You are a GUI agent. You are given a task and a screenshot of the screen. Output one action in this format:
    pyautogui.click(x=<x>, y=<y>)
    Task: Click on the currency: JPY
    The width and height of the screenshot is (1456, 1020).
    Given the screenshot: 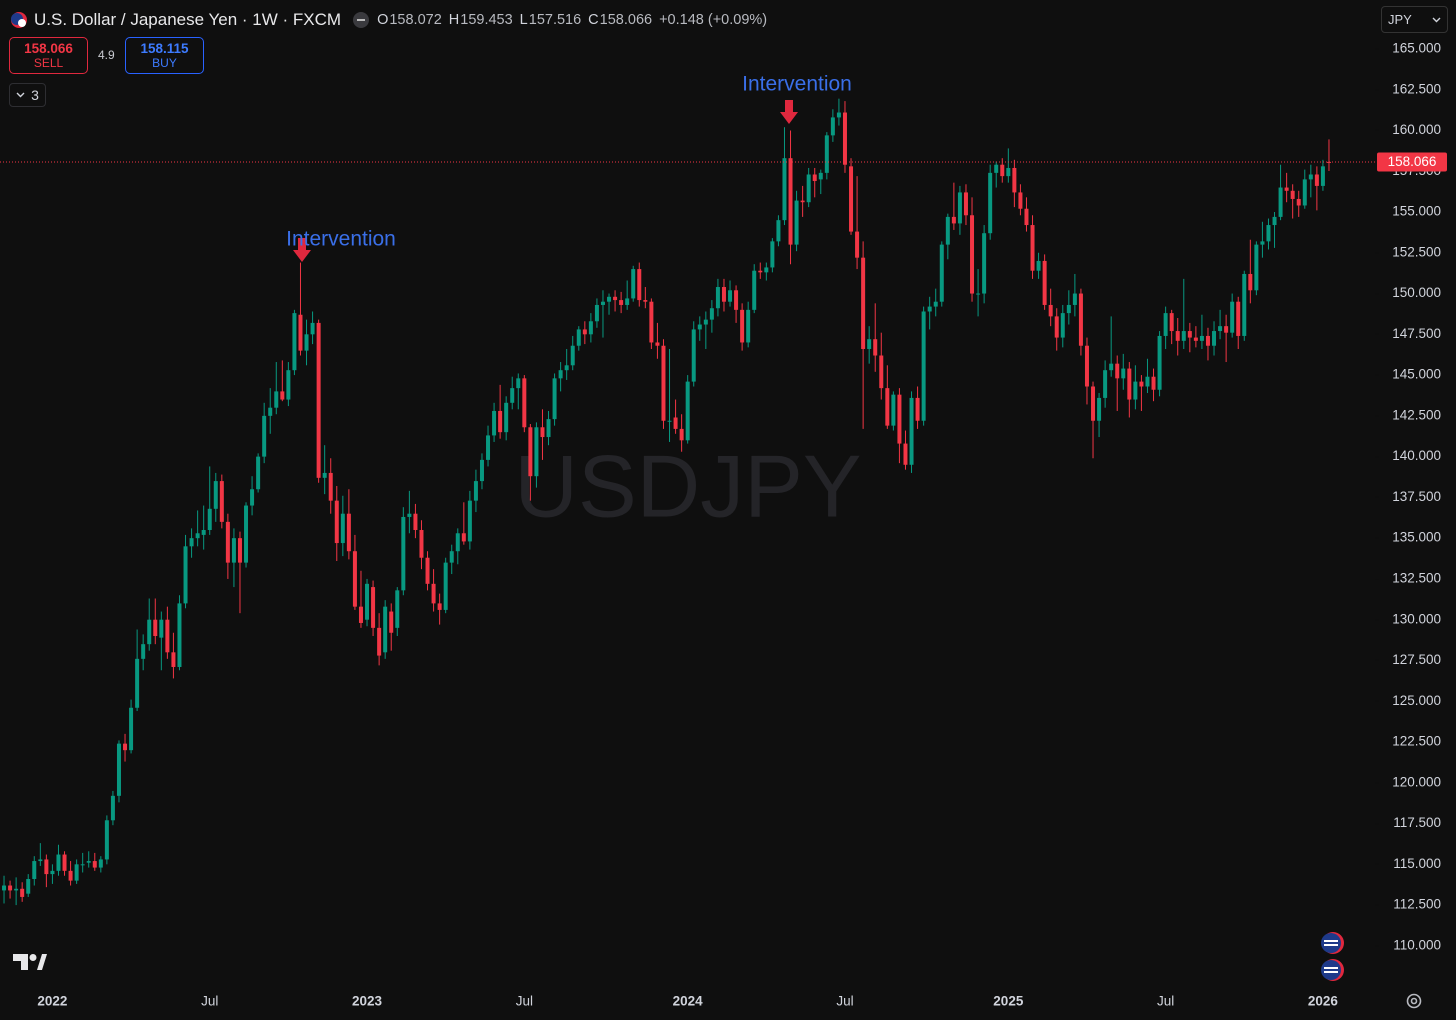 What is the action you would take?
    pyautogui.click(x=1400, y=19)
    